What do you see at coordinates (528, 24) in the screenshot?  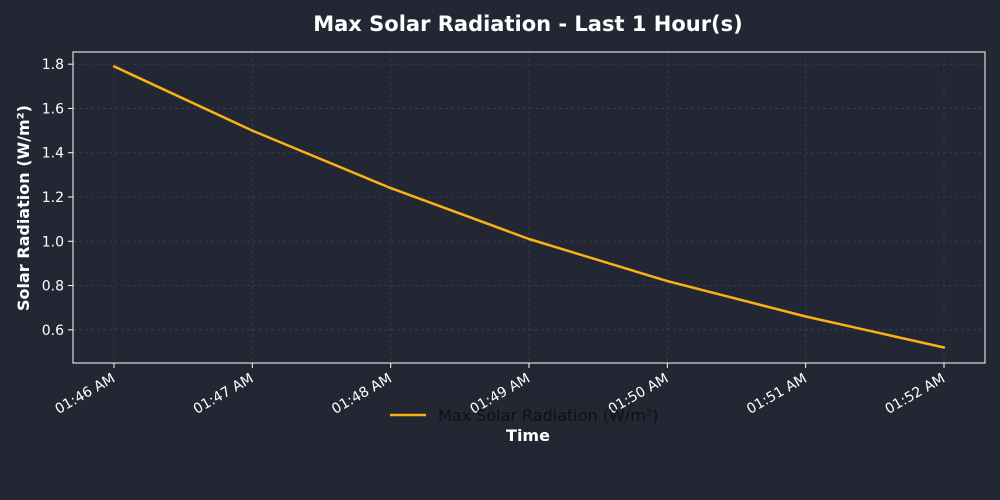 I see `chart-title: Max Solar Radiation - Last 1 Hour(s)` at bounding box center [528, 24].